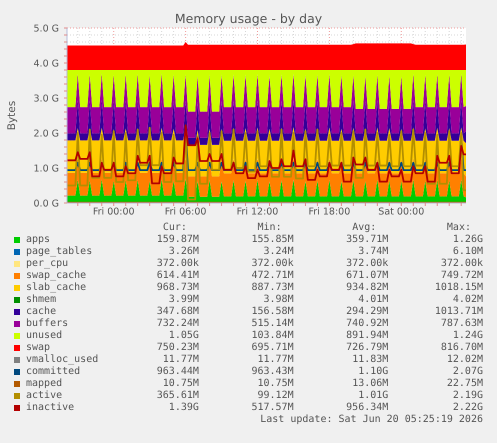 The height and width of the screenshot is (443, 497). Describe the element at coordinates (272, 276) in the screenshot. I see `text: 472.71M` at that location.